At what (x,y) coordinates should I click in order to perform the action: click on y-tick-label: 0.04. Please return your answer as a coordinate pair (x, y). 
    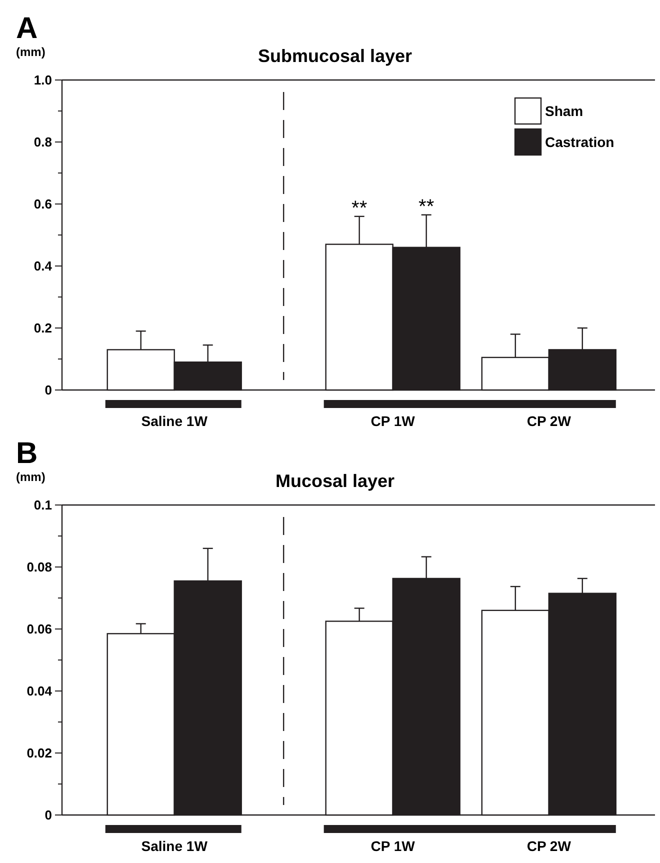
    Looking at the image, I should click on (39, 691).